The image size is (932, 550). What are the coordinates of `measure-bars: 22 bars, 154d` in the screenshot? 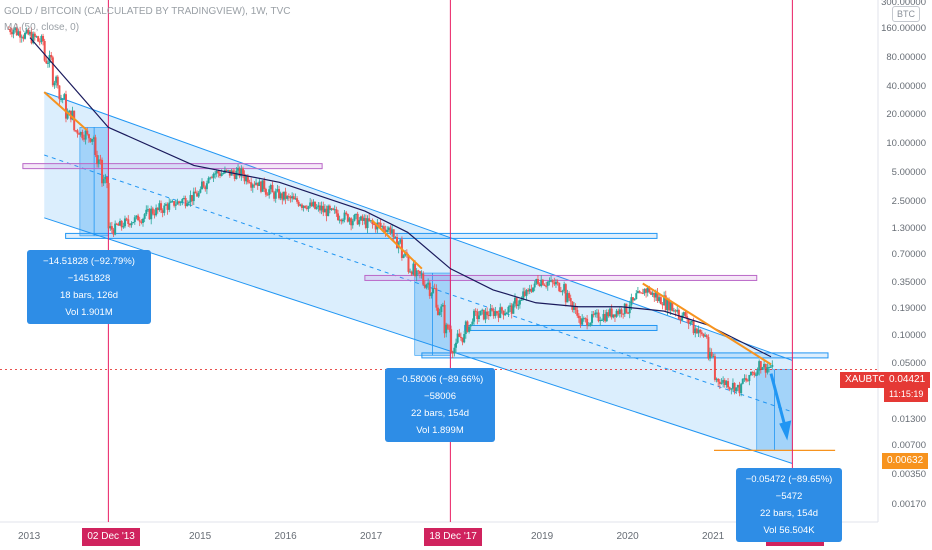 It's located at (789, 513).